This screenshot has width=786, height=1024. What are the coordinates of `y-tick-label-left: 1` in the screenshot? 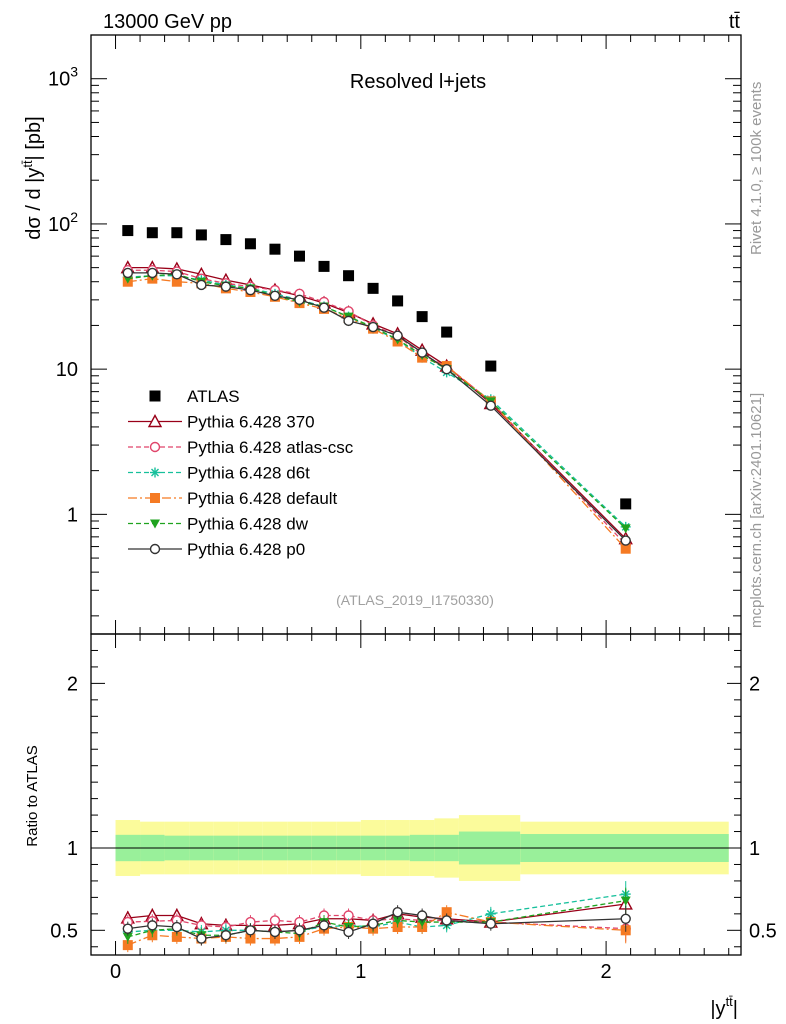 It's located at (72, 849).